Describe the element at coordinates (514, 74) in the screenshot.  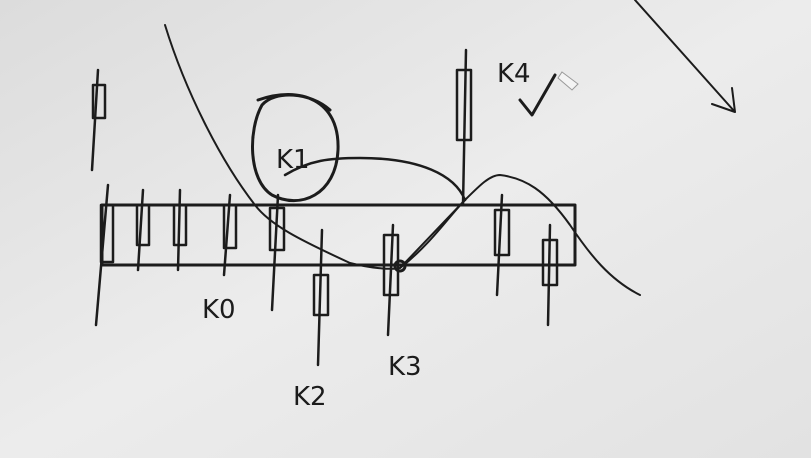
I see `label: K4` at that location.